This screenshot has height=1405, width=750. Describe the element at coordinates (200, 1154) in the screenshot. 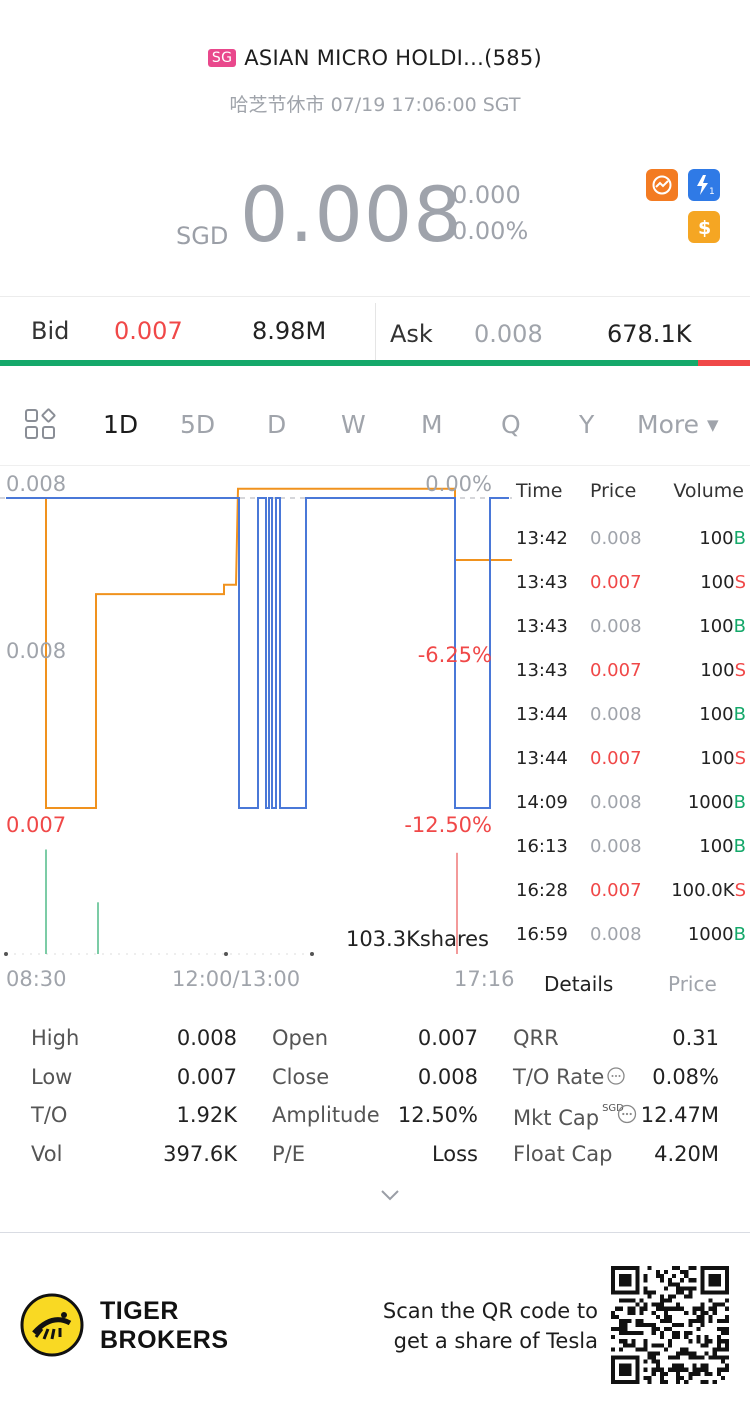

I see `stat-vol-value: 397.6K` at that location.